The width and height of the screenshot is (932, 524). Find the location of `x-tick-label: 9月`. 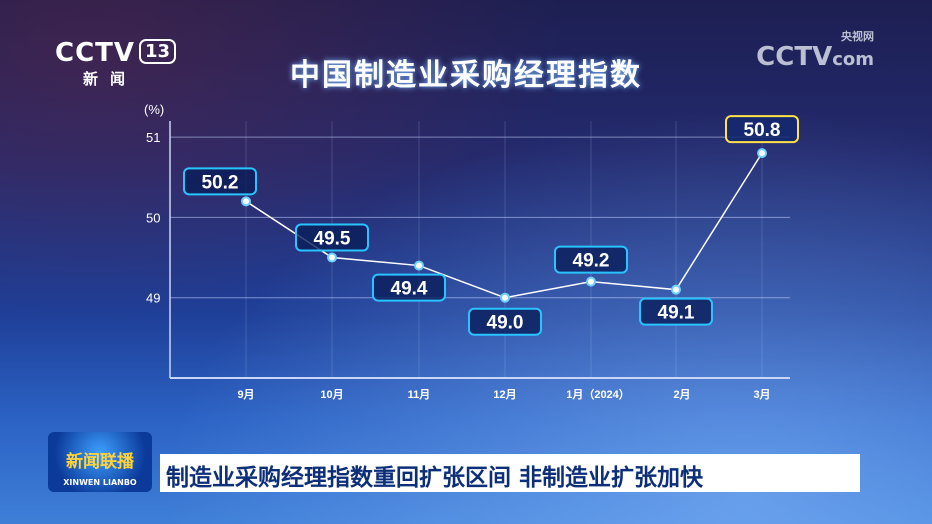

x-tick-label: 9月 is located at coordinates (245, 394).